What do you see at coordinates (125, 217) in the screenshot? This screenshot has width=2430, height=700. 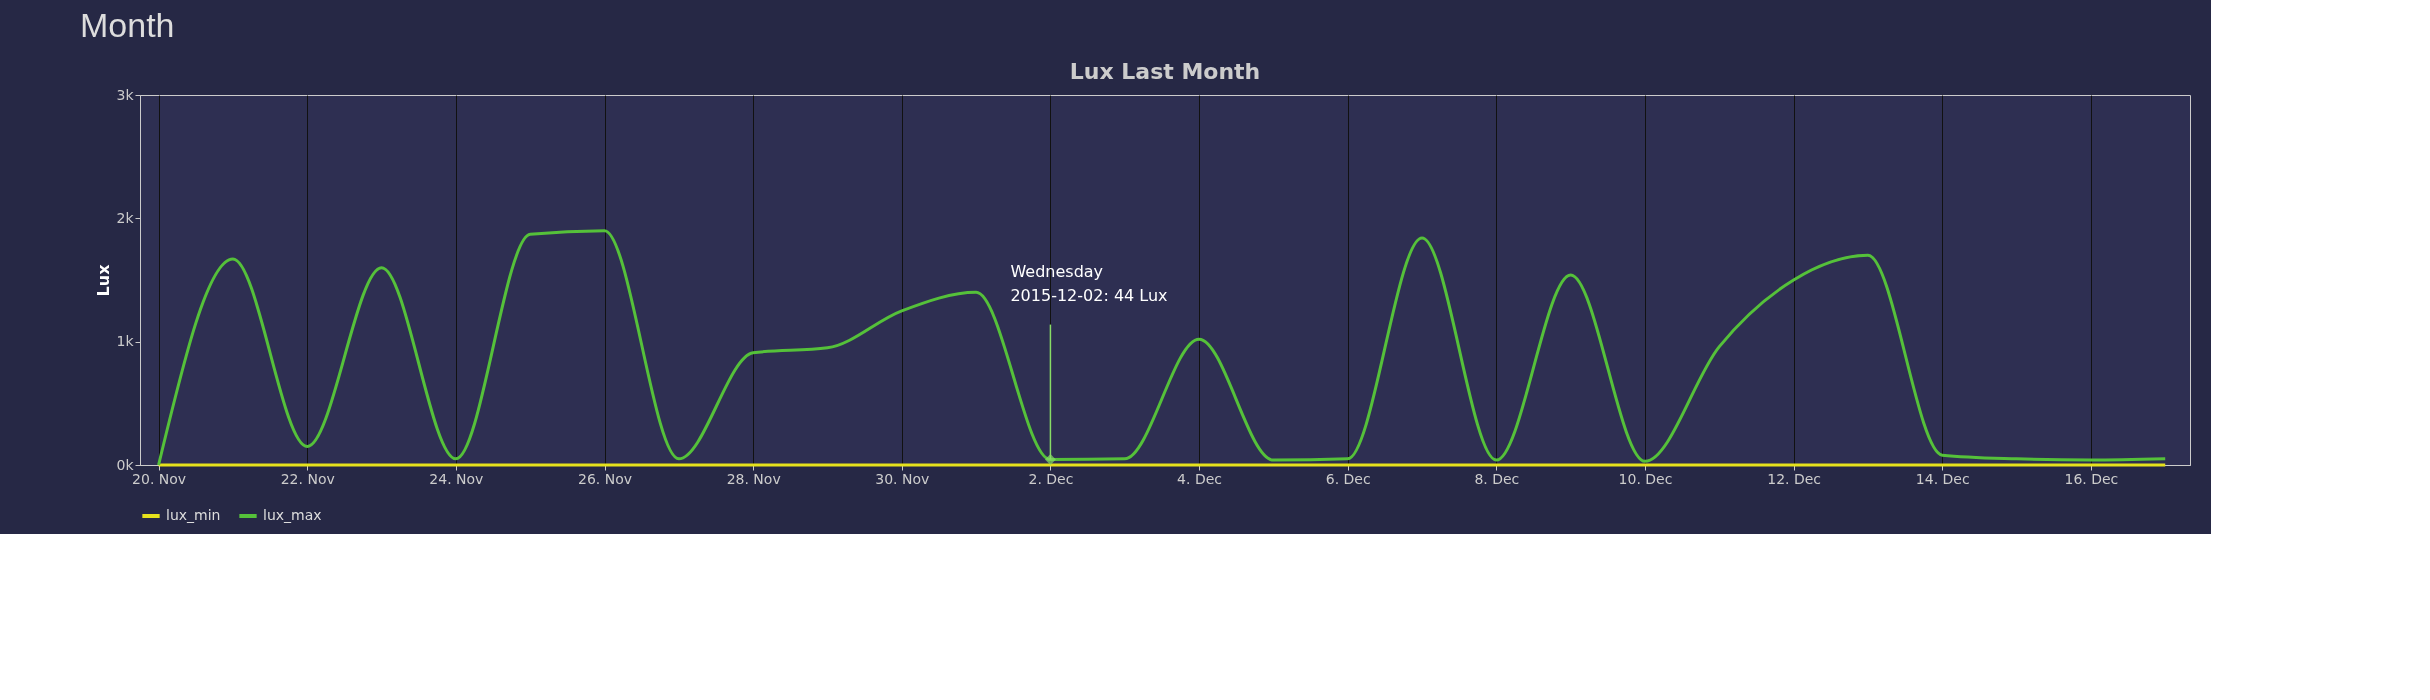 I see `y-tick-label: 2k` at bounding box center [125, 217].